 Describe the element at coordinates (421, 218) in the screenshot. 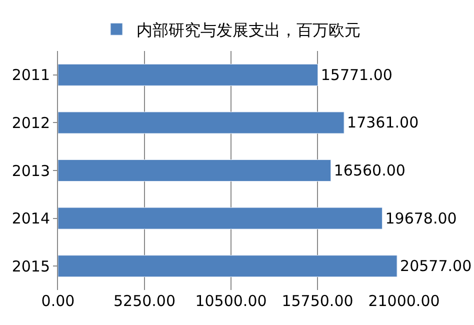

I see `data-label: 19678.00` at that location.